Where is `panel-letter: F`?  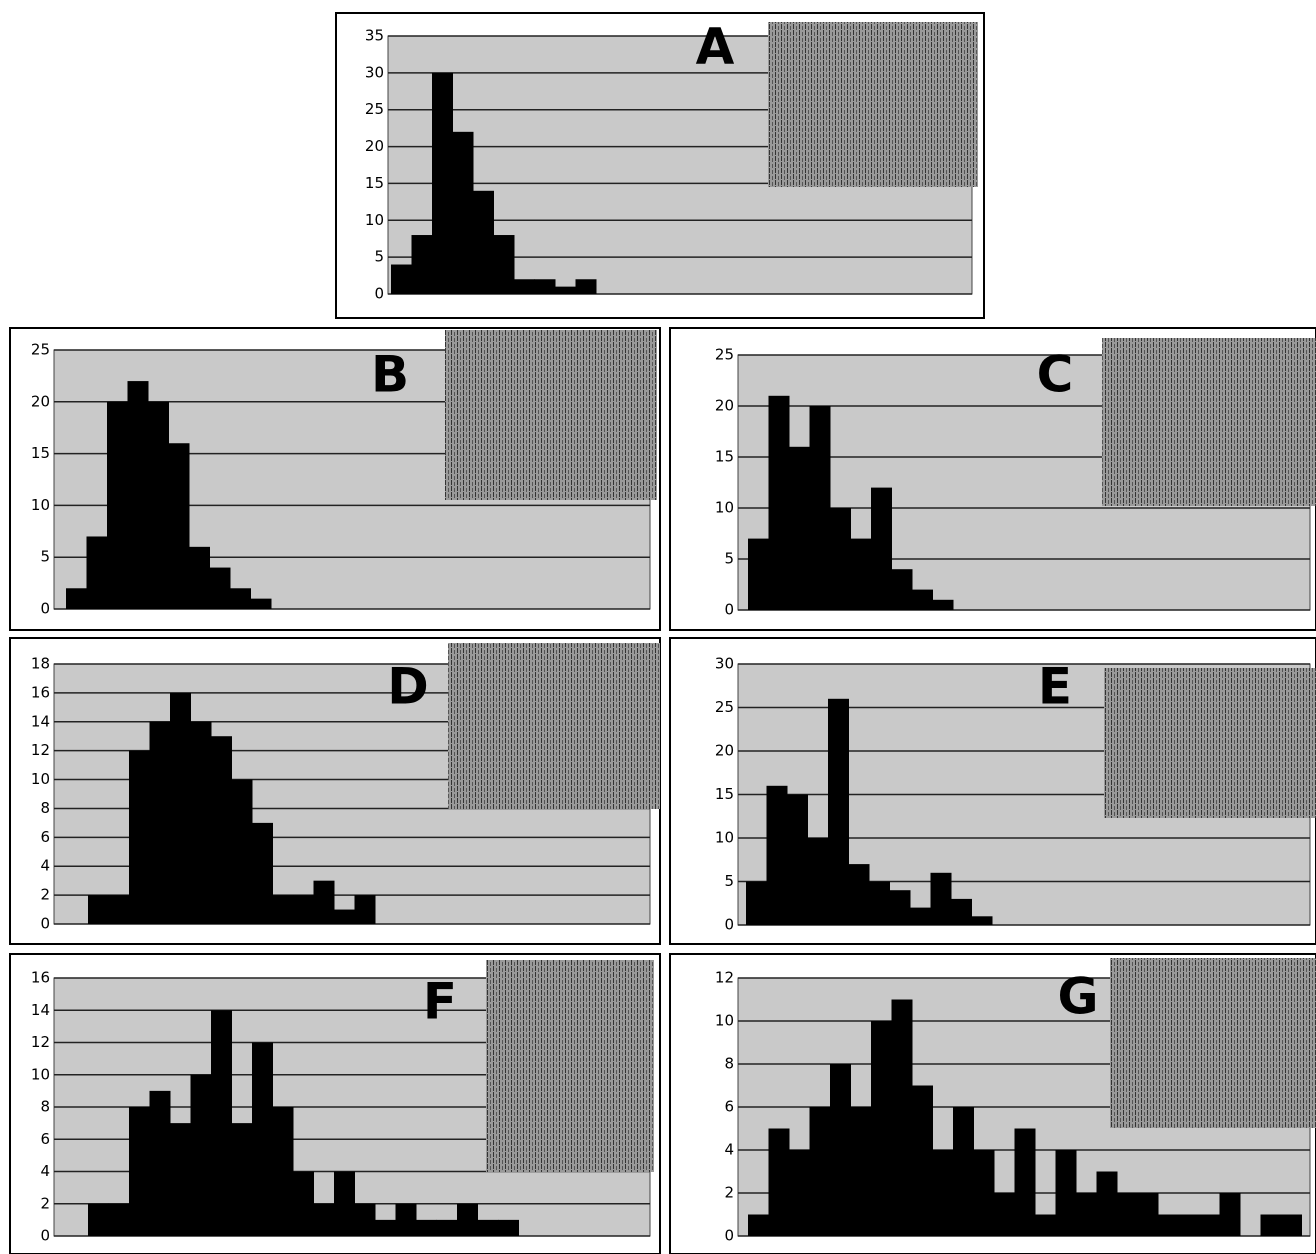 panel-letter: F is located at coordinates (440, 1002).